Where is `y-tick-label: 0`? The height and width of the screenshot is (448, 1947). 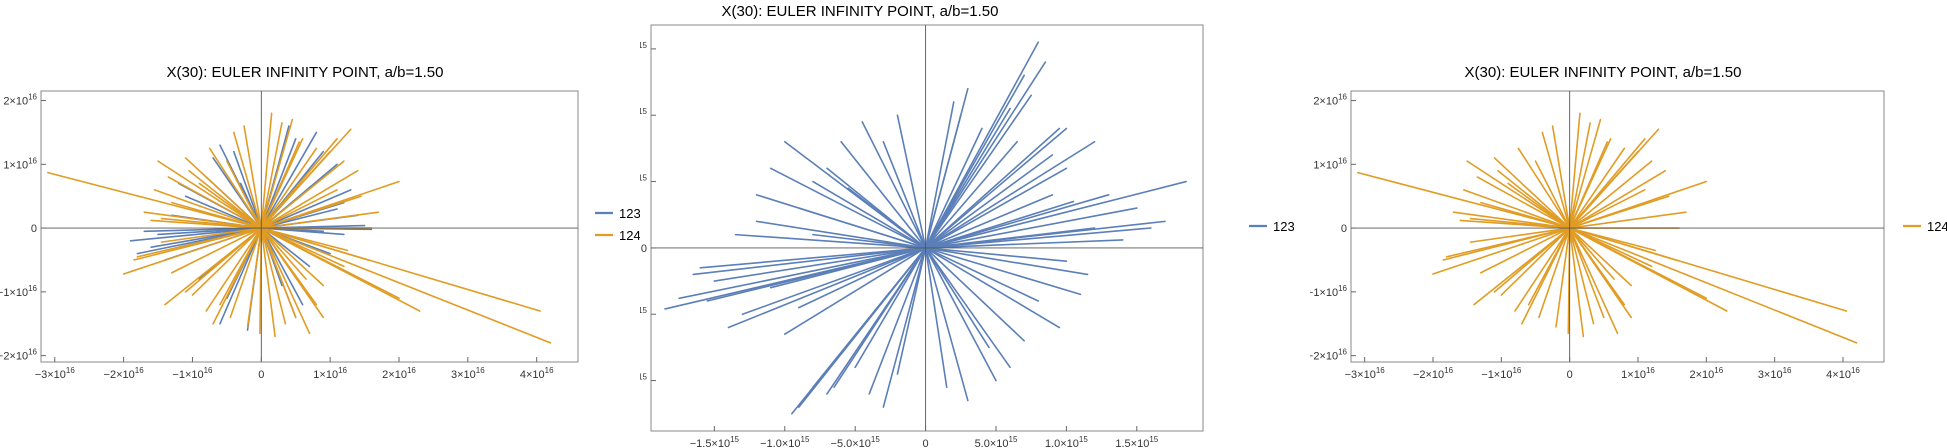
y-tick-label: 0 is located at coordinates (1344, 229).